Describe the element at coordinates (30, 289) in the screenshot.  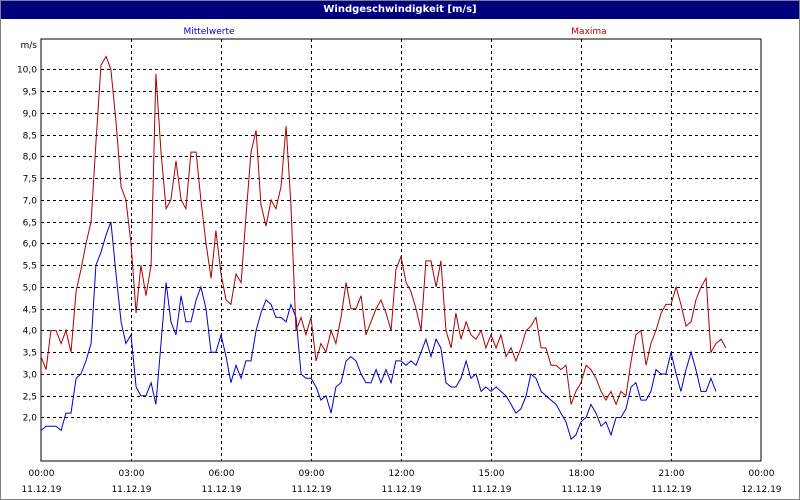
I see `y-tick-label: 5,0` at that location.